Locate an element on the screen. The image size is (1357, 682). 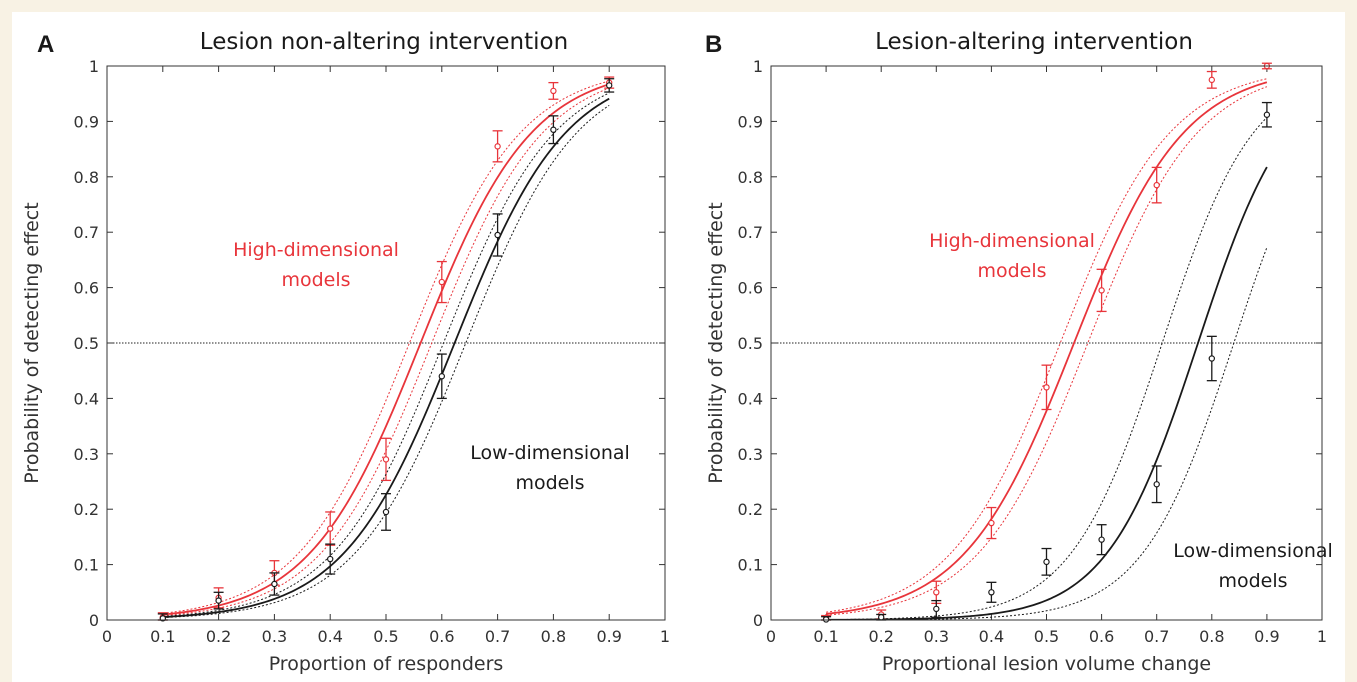
chart-title: Lesion-altering intervention is located at coordinates (1034, 42).